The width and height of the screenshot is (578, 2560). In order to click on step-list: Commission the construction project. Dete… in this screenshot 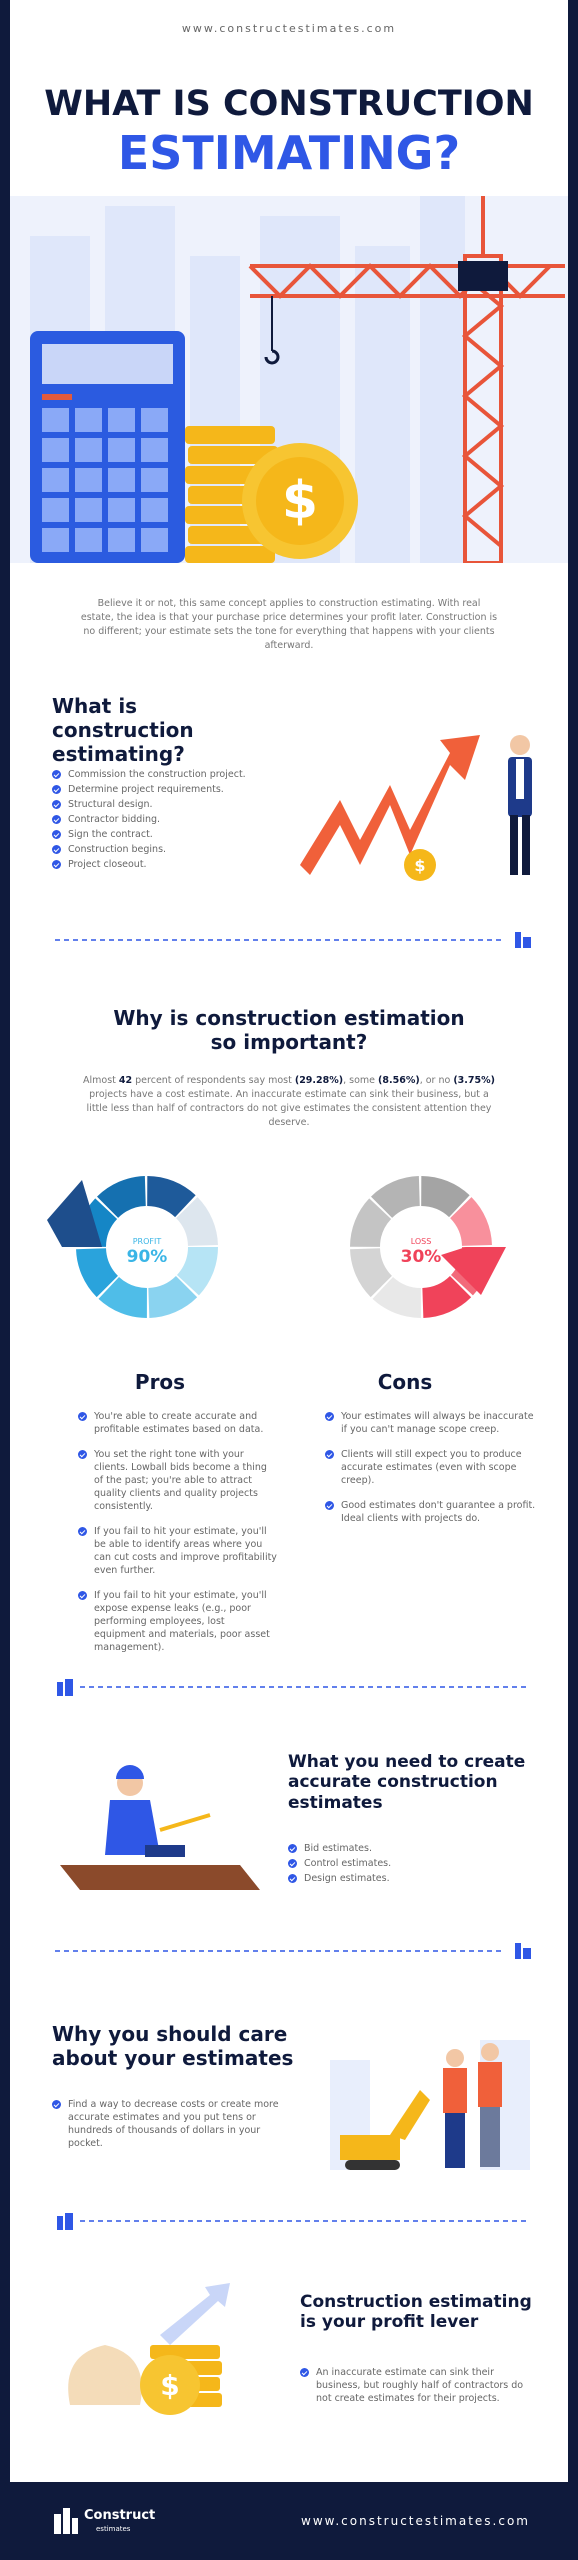, I will do `click(172, 820)`.